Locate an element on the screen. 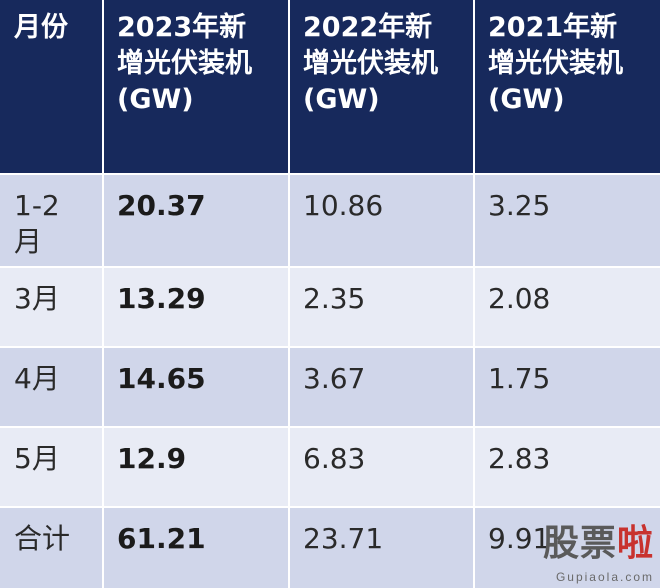  header-2021: 2021年新增光伏装机(GW) is located at coordinates (567, 87).